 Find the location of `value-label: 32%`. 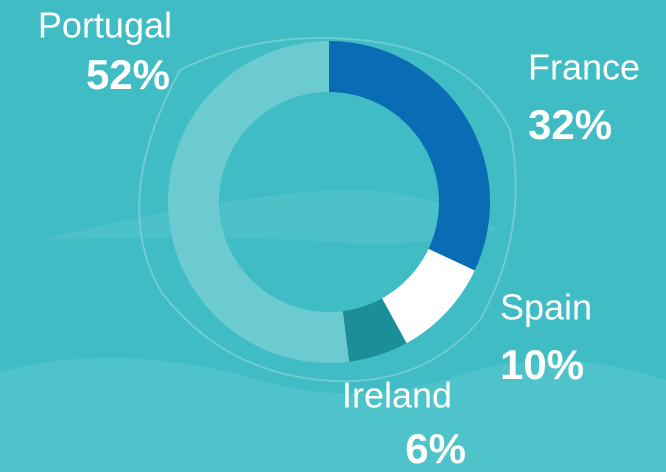

value-label: 32% is located at coordinates (570, 124).